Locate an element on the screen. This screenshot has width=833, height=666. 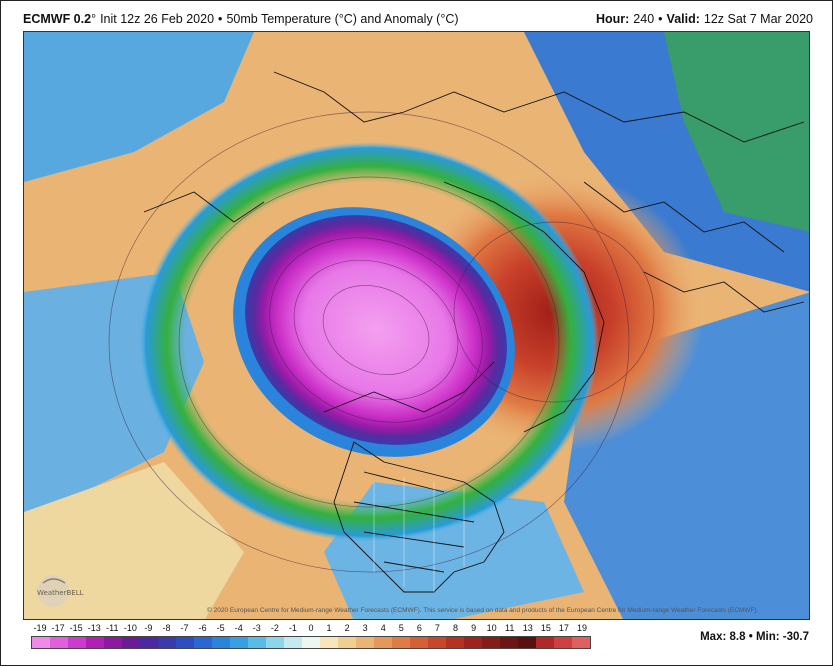
header-right: Hour: 240 • Valid: 12z Sat 7 Mar 2020 is located at coordinates (704, 19).